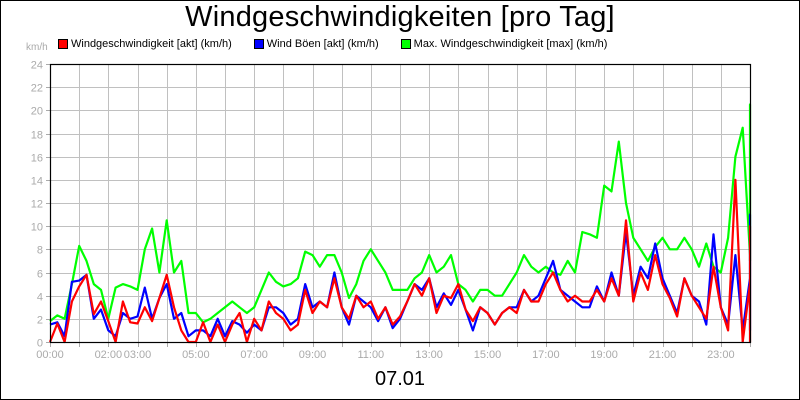  What do you see at coordinates (37, 66) in the screenshot?
I see `y-tick-label: 24` at bounding box center [37, 66].